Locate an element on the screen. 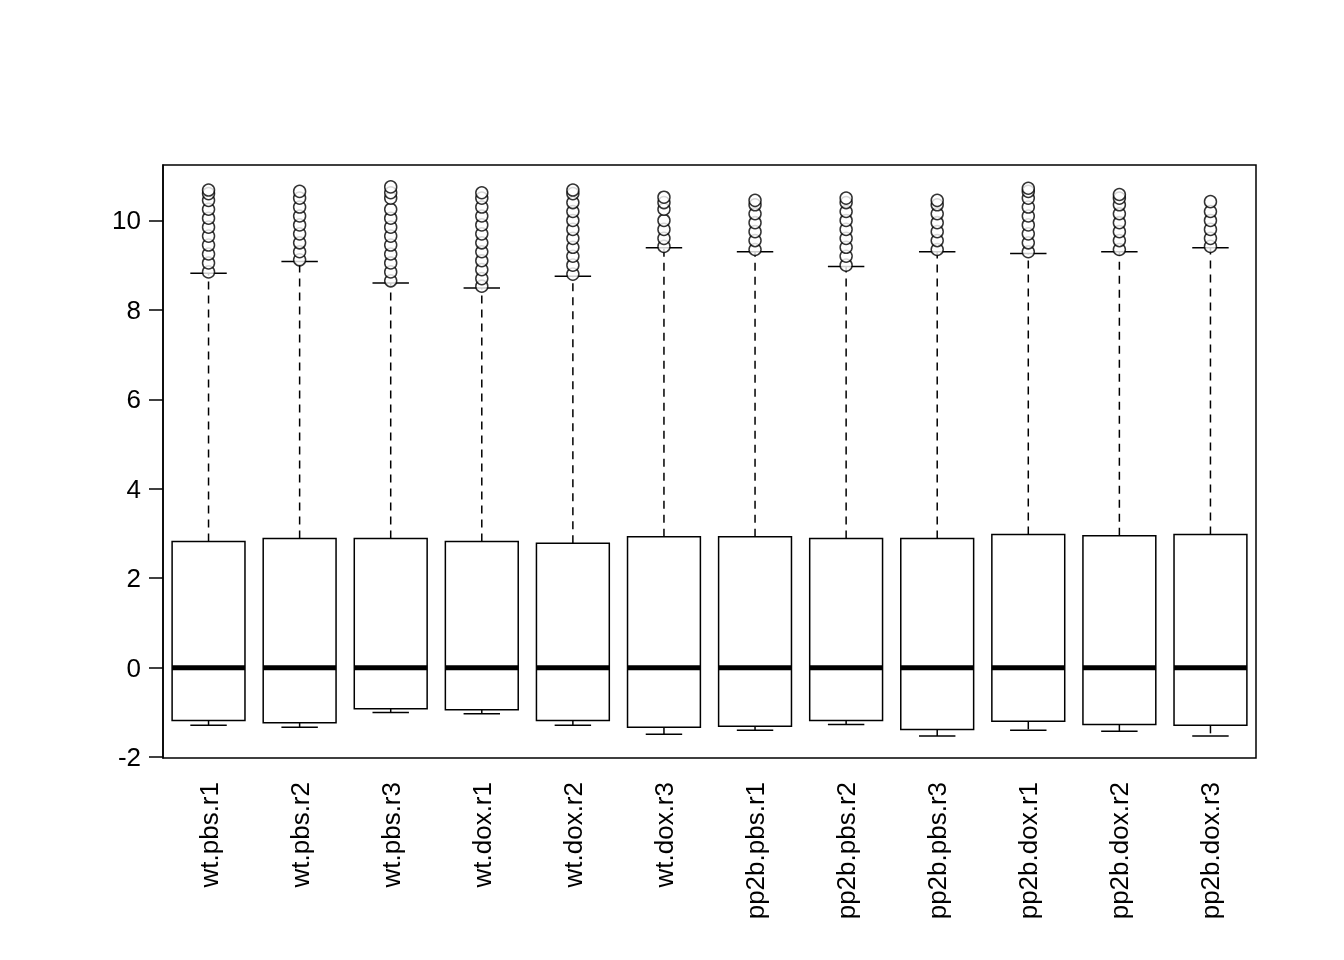  y-tick-label: 4 is located at coordinates (133, 488).